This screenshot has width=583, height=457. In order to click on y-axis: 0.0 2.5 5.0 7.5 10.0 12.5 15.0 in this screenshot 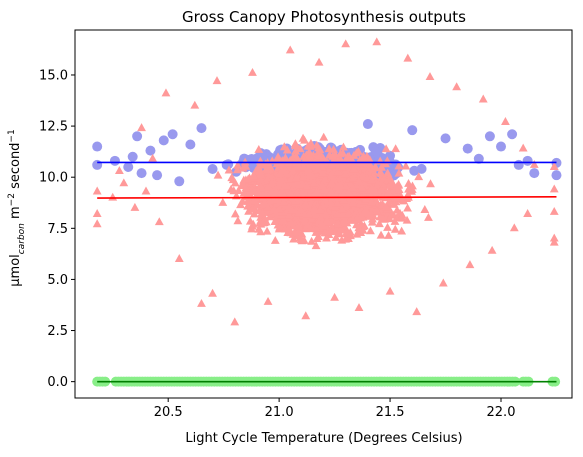, I will do `click(57, 229)`.